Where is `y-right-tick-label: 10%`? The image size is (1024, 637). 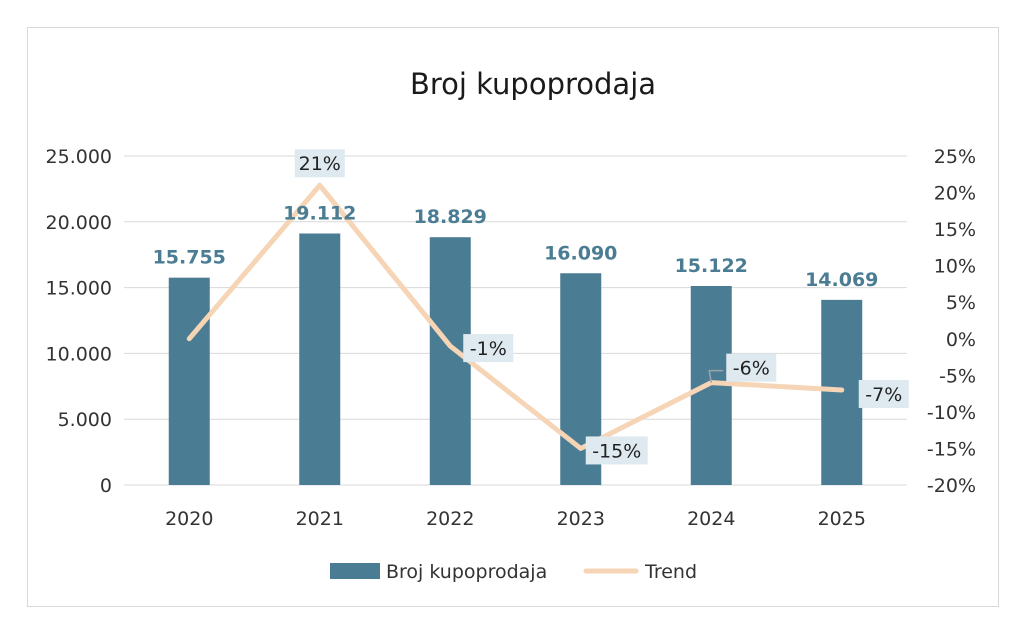 y-right-tick-label: 10% is located at coordinates (955, 267).